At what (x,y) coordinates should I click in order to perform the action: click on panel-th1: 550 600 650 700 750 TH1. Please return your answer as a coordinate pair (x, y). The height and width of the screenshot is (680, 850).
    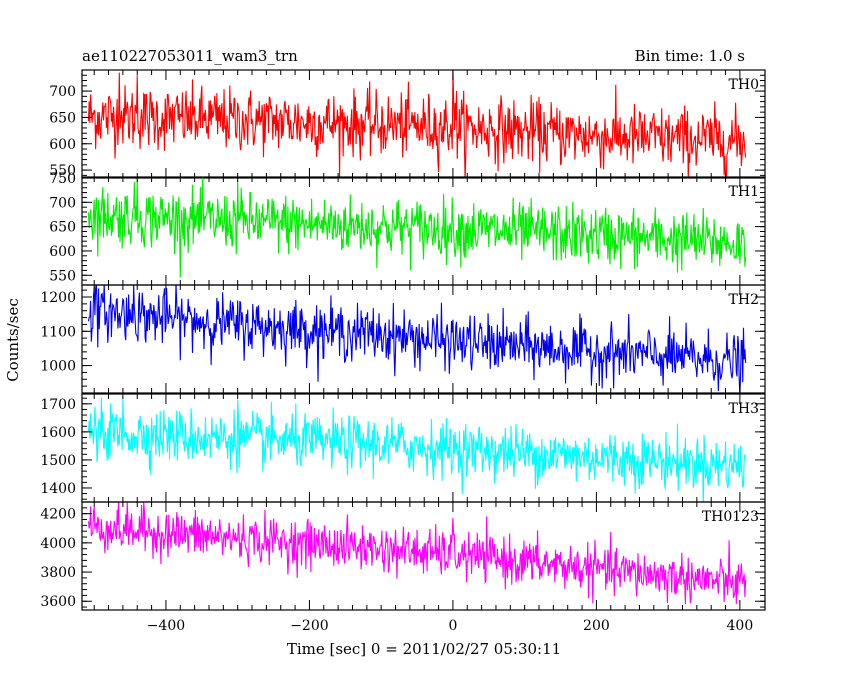
    Looking at the image, I should click on (407, 228).